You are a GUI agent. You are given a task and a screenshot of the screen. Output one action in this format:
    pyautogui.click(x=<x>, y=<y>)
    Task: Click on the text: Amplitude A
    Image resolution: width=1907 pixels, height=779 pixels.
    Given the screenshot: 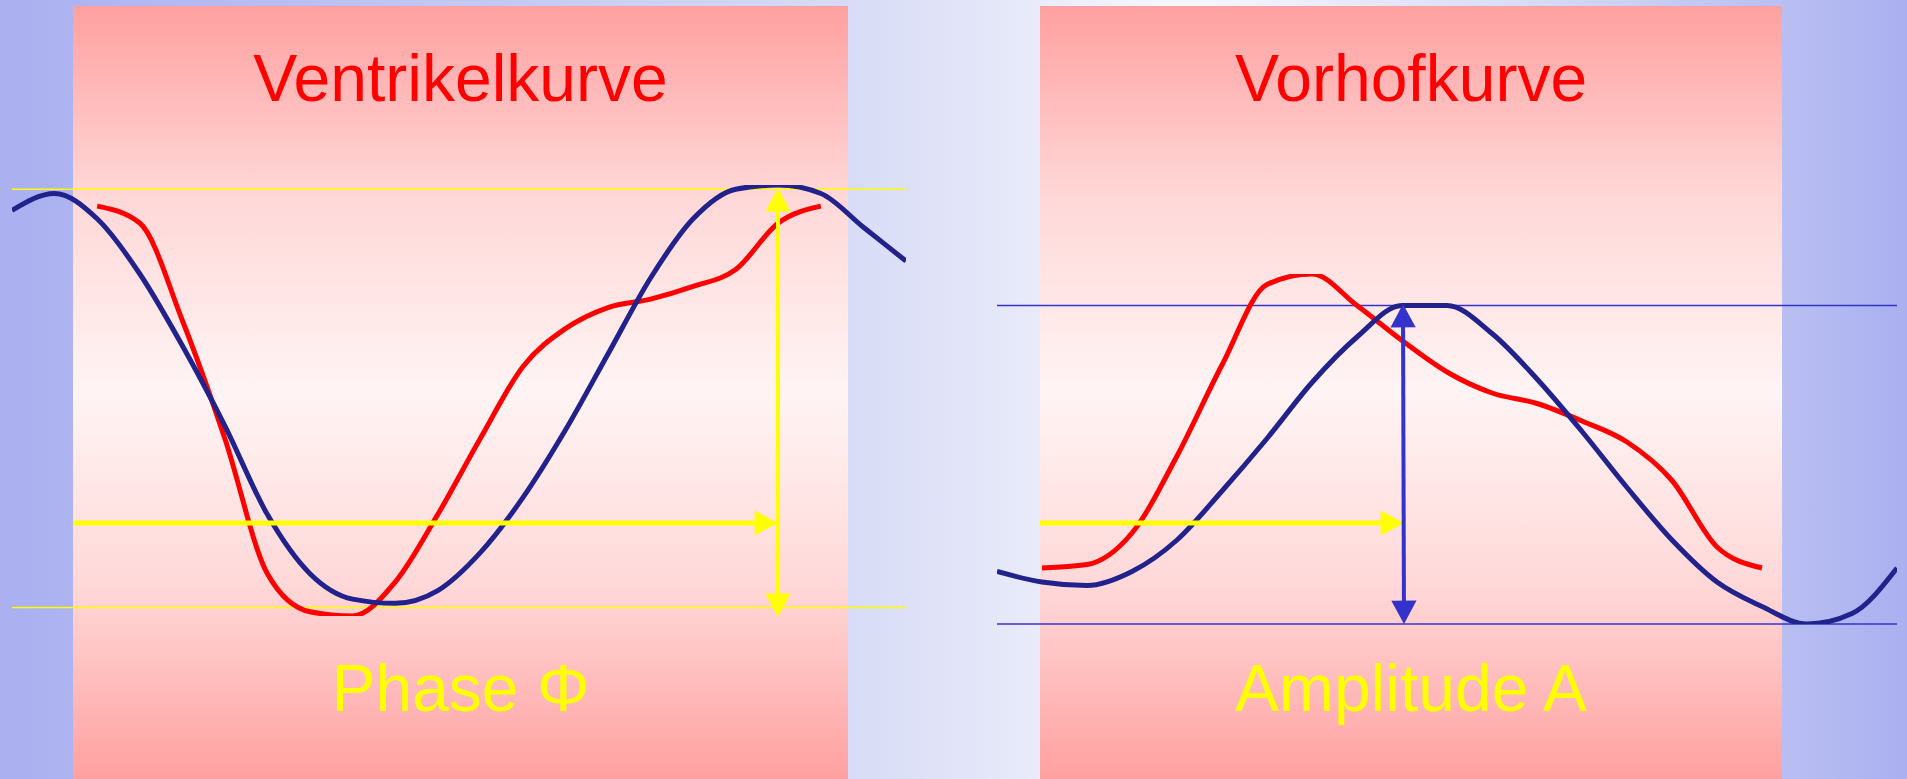 What is the action you would take?
    pyautogui.click(x=1411, y=688)
    